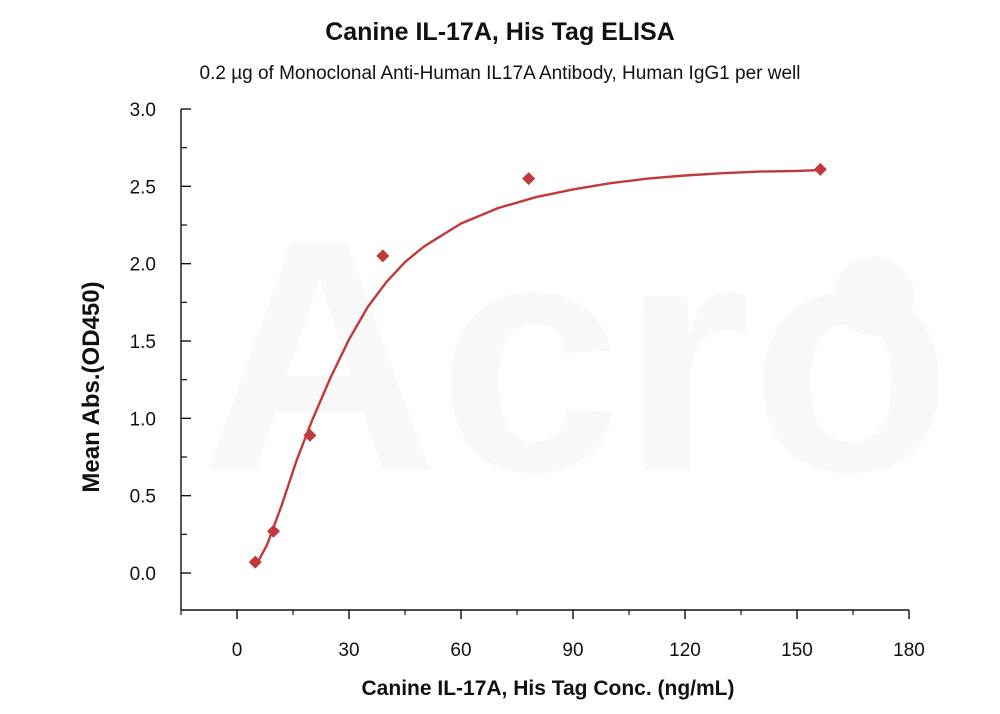 This screenshot has width=1000, height=714. What do you see at coordinates (572, 650) in the screenshot?
I see `x-tick-label: 90` at bounding box center [572, 650].